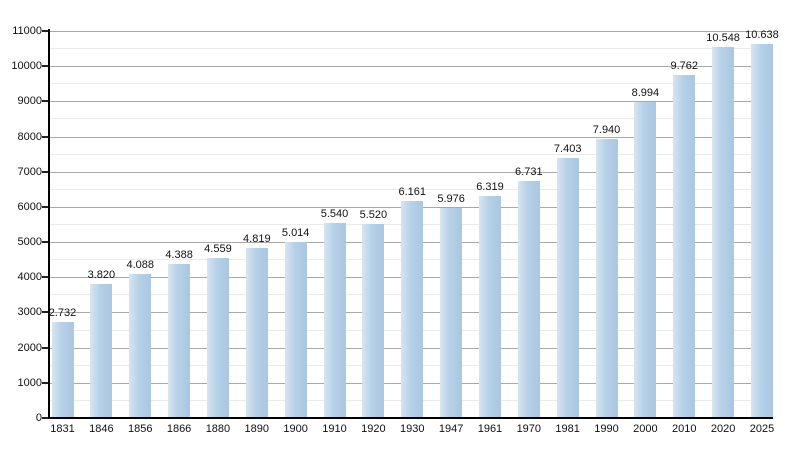 The height and width of the screenshot is (450, 800). Describe the element at coordinates (412, 309) in the screenshot. I see `bar-1930` at that location.